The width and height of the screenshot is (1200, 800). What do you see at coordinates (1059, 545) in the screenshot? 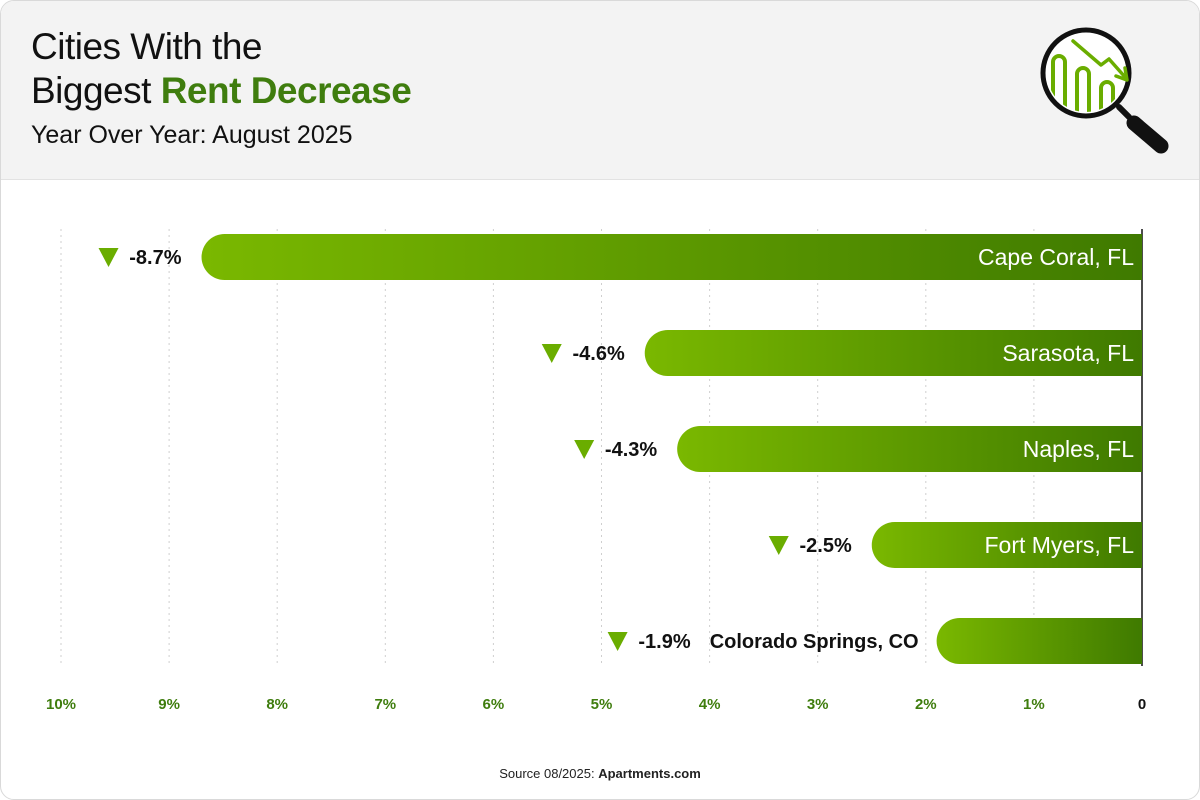
I see `category-label: Fort Myers, FL` at bounding box center [1059, 545].